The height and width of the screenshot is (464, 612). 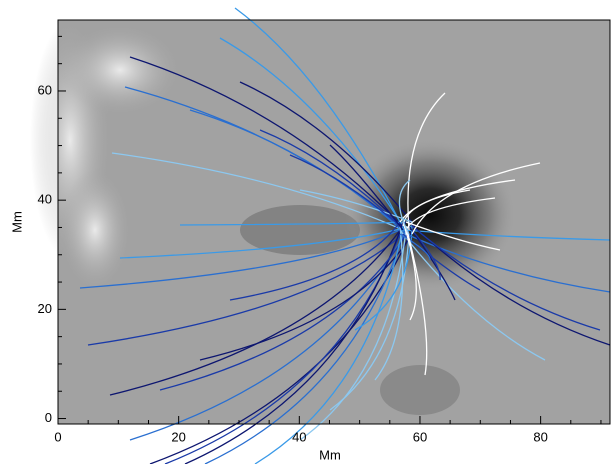 What do you see at coordinates (48, 417) in the screenshot?
I see `y-tick-label: 0` at bounding box center [48, 417].